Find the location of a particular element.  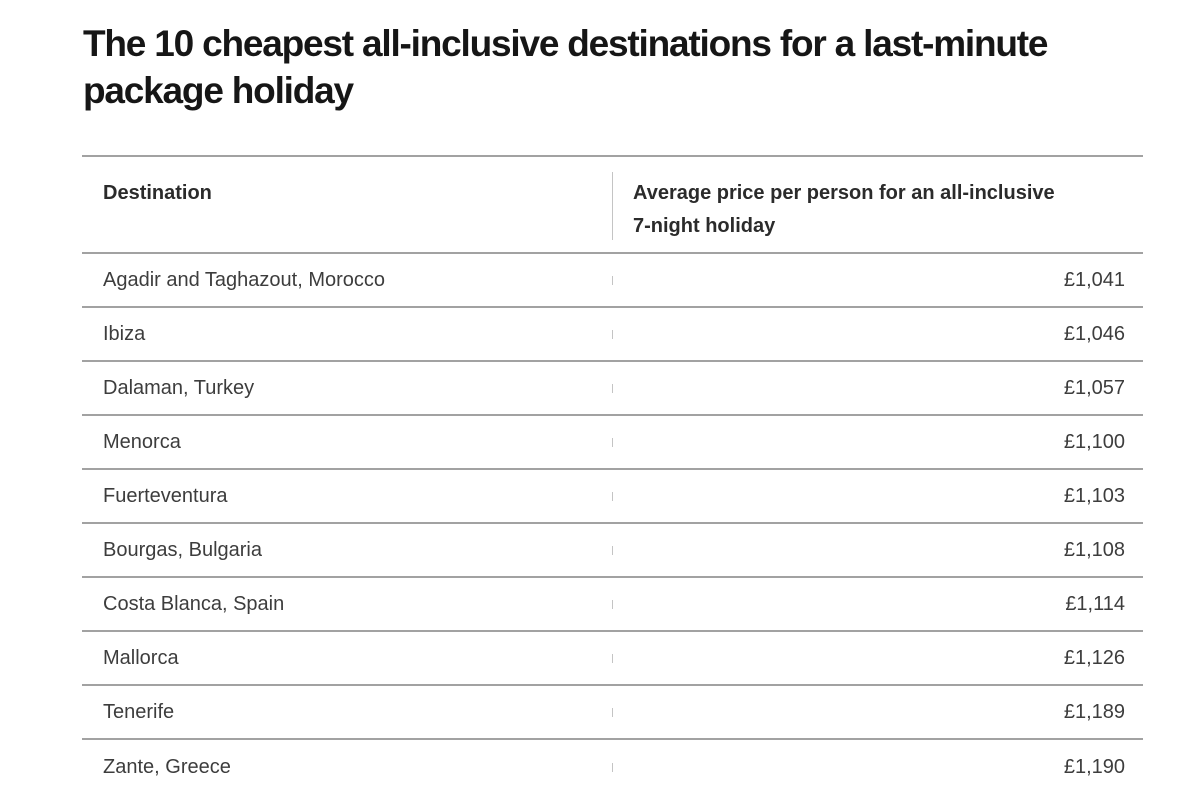

table-row: Ibiza £1,046 is located at coordinates (612, 335).